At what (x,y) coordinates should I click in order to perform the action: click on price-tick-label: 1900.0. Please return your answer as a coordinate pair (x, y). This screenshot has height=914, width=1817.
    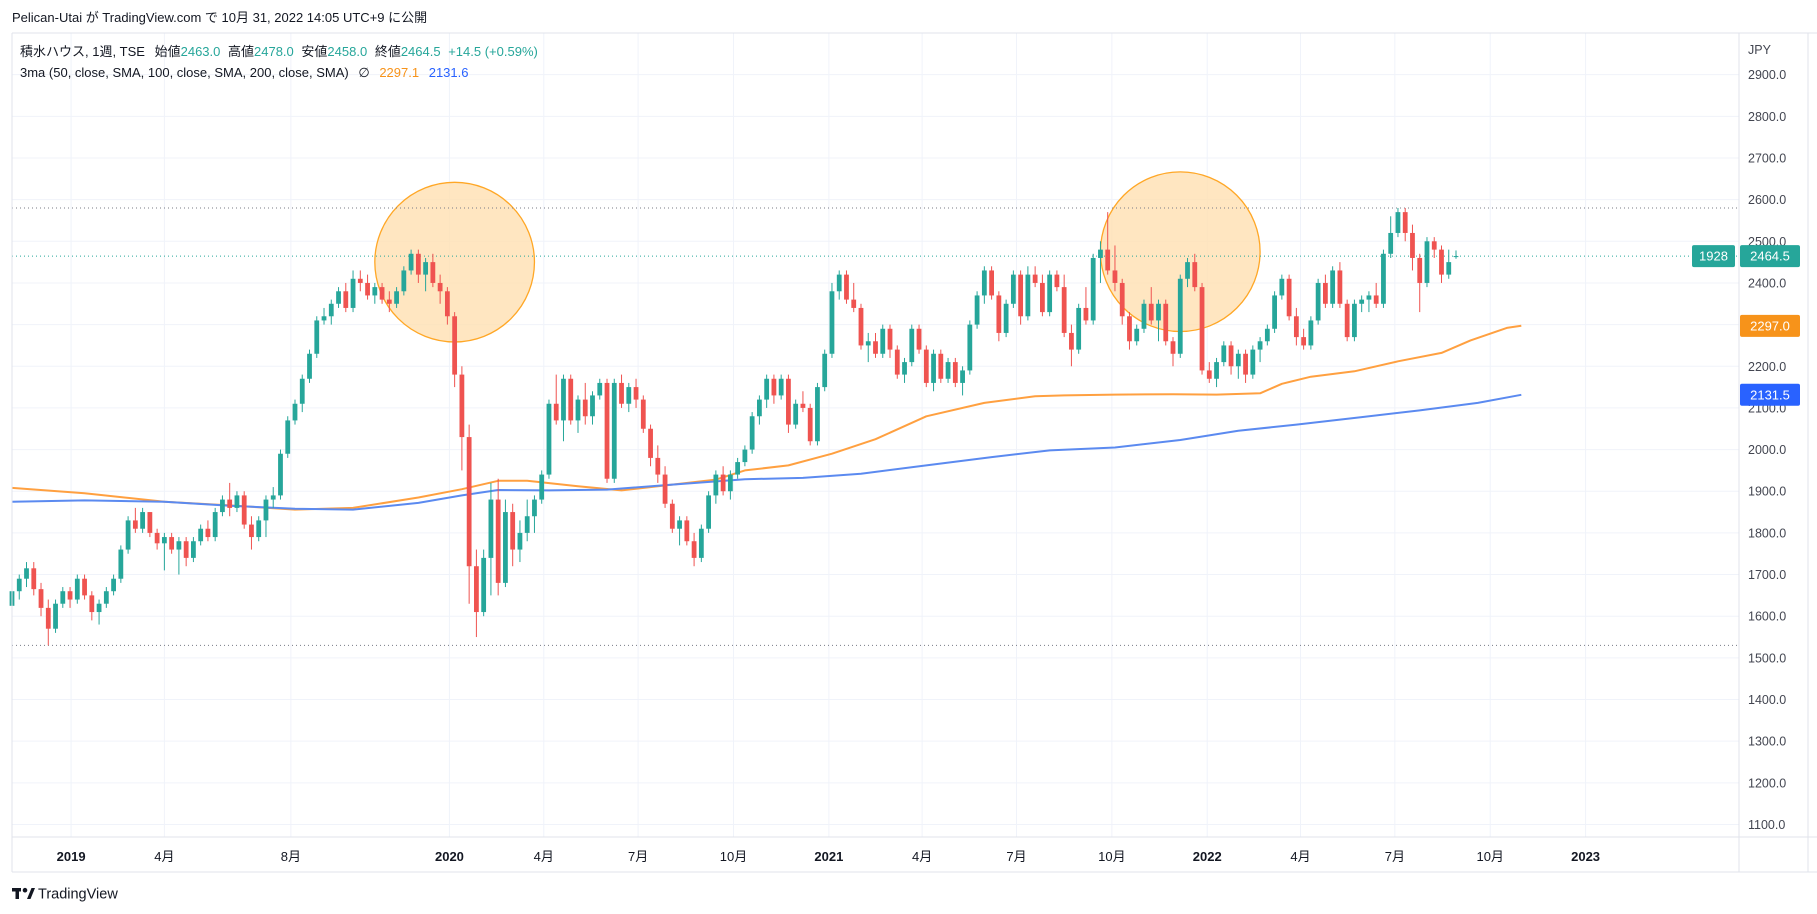
    Looking at the image, I should click on (1767, 492).